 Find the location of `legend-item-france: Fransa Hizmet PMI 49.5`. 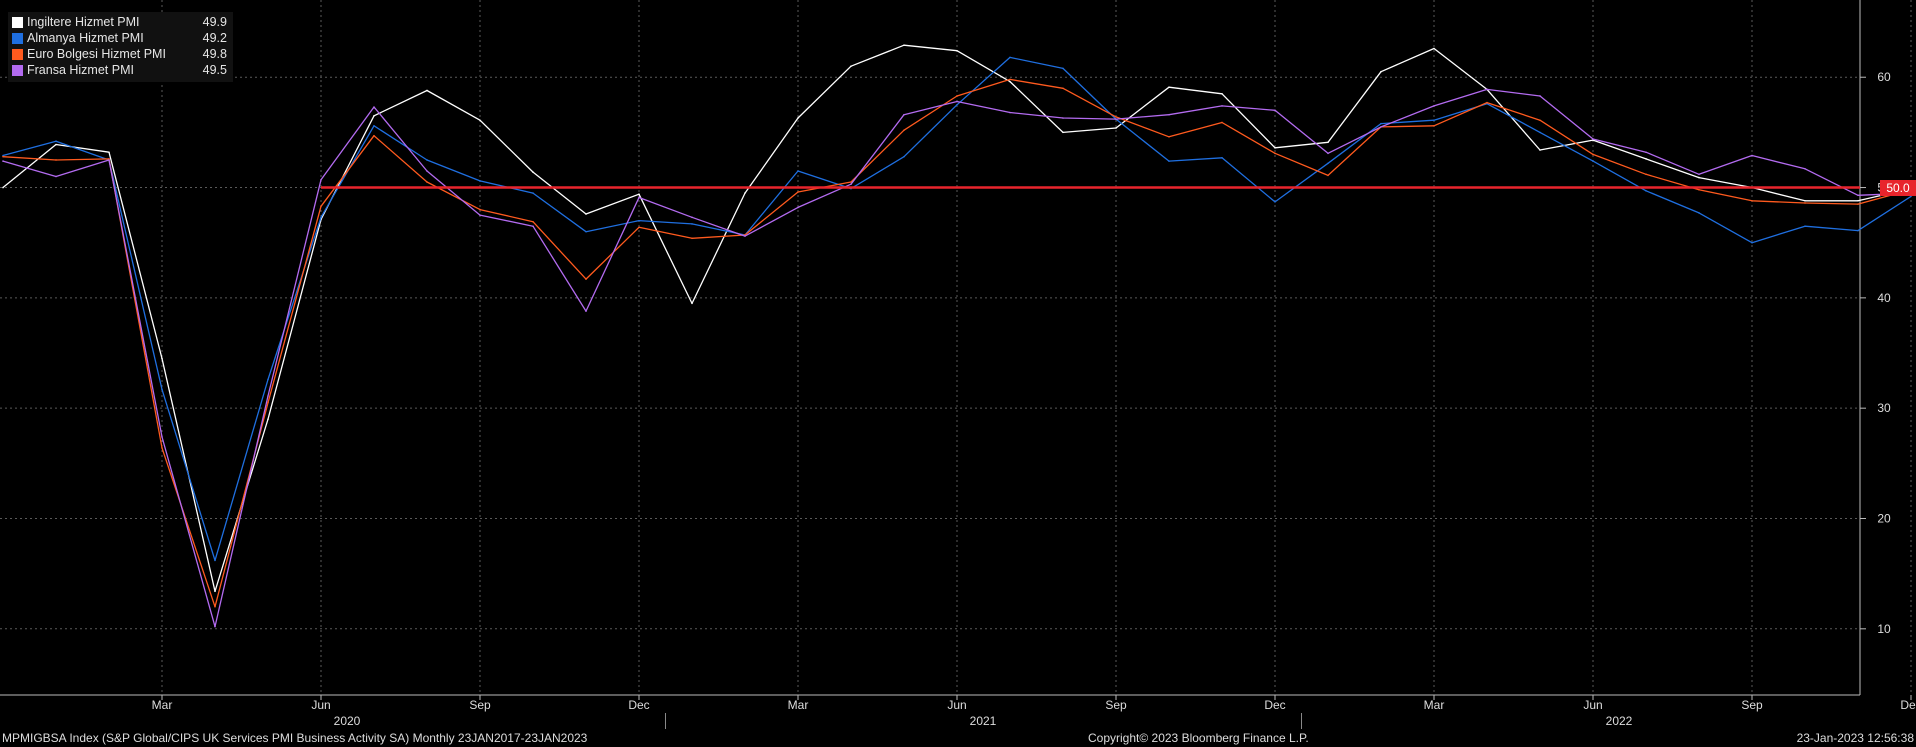

legend-item-france: Fransa Hizmet PMI 49.5 is located at coordinates (119, 70).